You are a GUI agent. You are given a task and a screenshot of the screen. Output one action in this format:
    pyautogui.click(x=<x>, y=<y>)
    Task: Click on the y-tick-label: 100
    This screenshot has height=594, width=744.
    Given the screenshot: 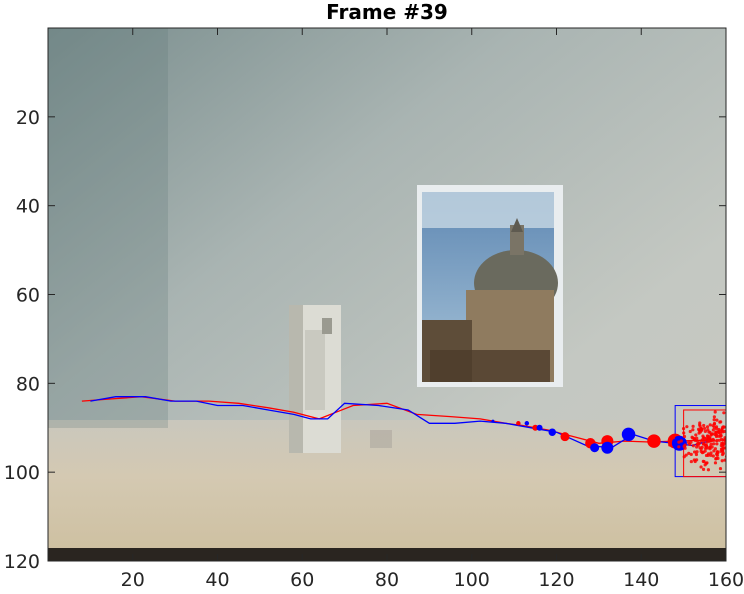 What is the action you would take?
    pyautogui.click(x=22, y=473)
    